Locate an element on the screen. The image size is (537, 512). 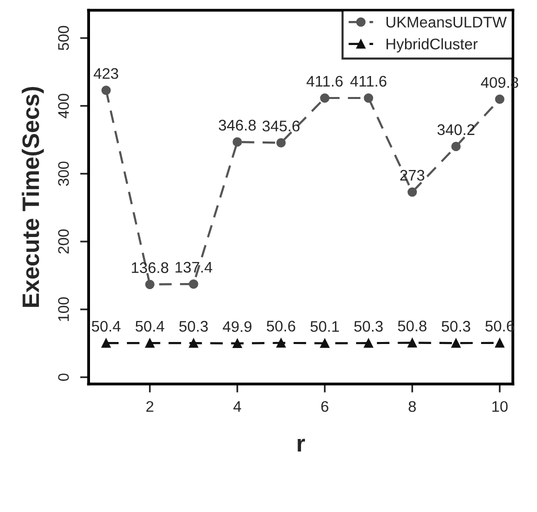
x-tick-label: 8 is located at coordinates (412, 406).